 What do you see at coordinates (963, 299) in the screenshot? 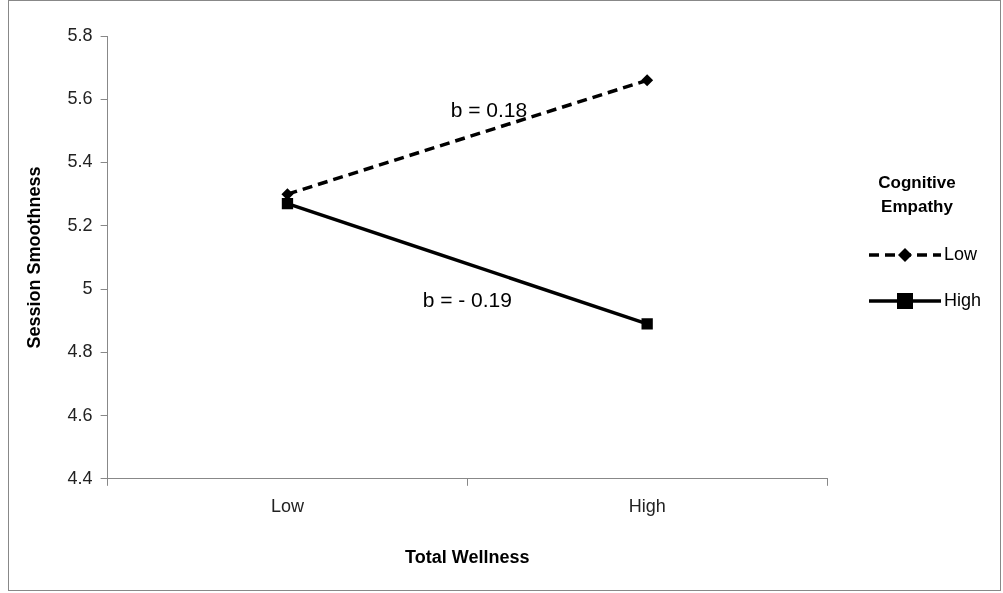
I see `legend-label: High` at bounding box center [963, 299].